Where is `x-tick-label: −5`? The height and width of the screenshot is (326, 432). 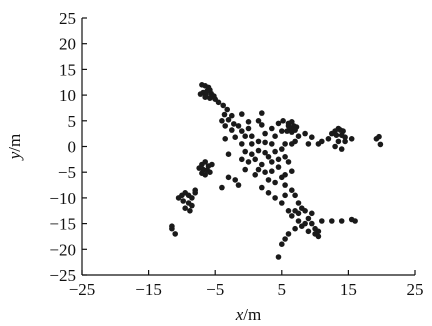
x-tick-label: −5 is located at coordinates (215, 289).